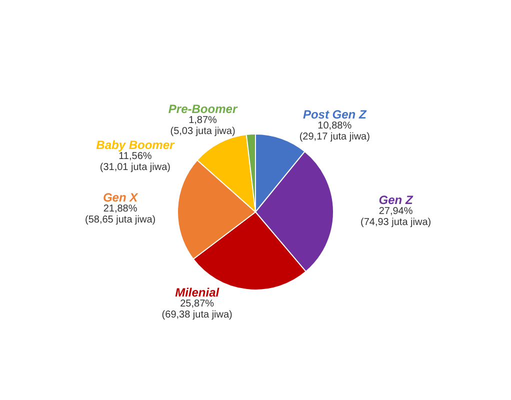 Image resolution: width=511 pixels, height=400 pixels. What do you see at coordinates (203, 109) in the screenshot?
I see `slice-label: Pre-Boomer` at bounding box center [203, 109].